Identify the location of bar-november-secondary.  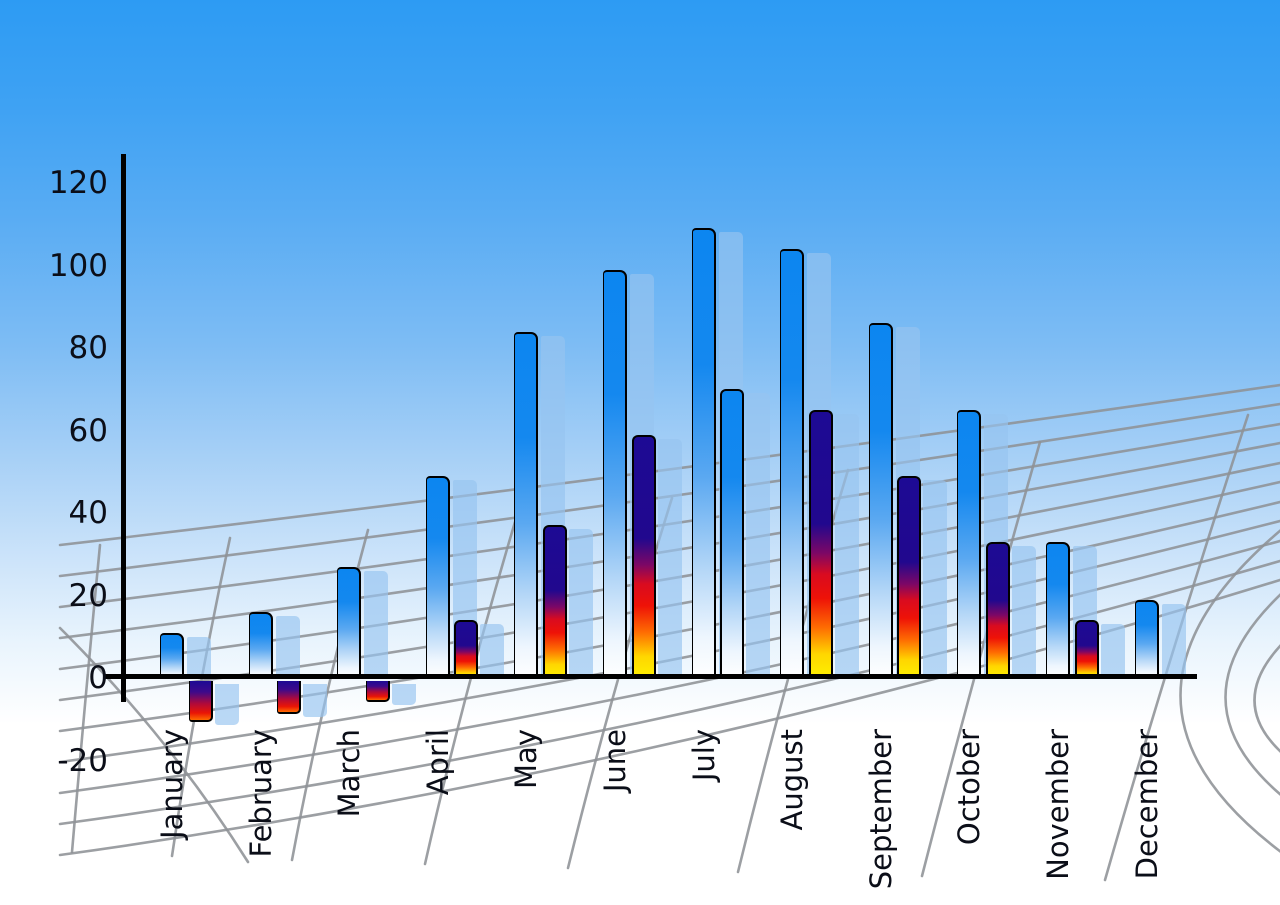
(1086, 649).